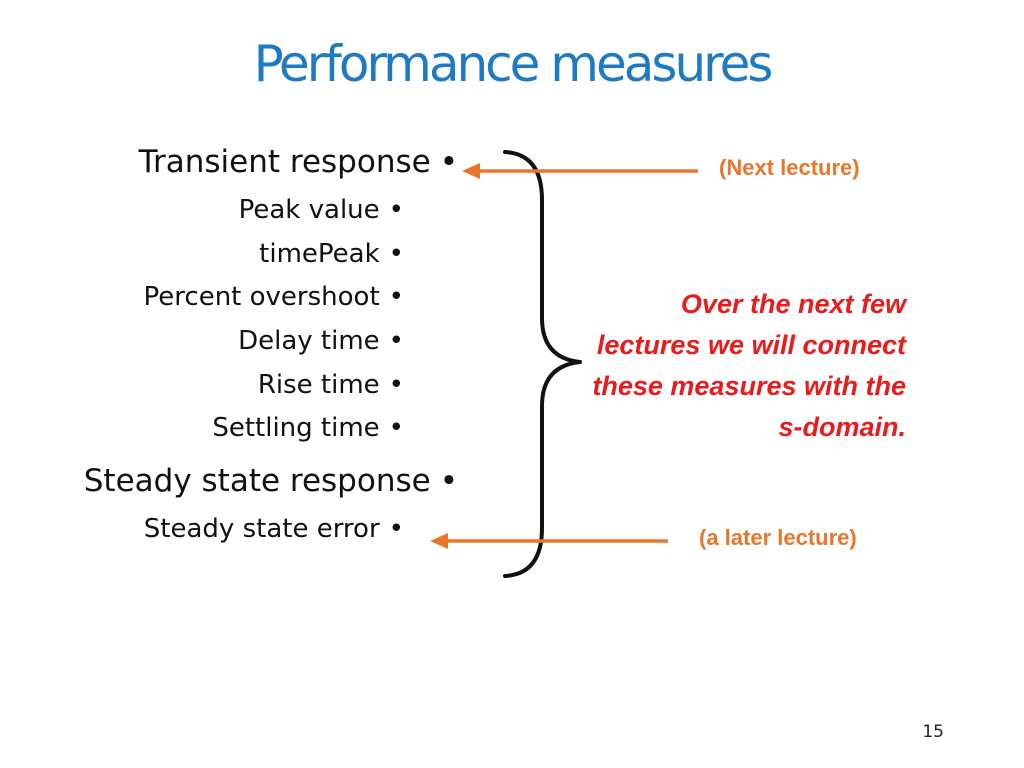 This screenshot has width=1024, height=768. I want to click on bullet-text: Transient response, so click(284, 162).